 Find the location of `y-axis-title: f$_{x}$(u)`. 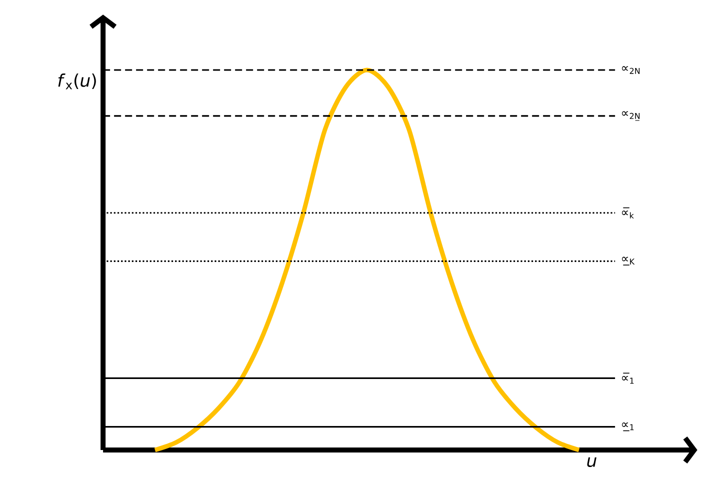

y-axis-title: f$_{x}$(u) is located at coordinates (77, 82).